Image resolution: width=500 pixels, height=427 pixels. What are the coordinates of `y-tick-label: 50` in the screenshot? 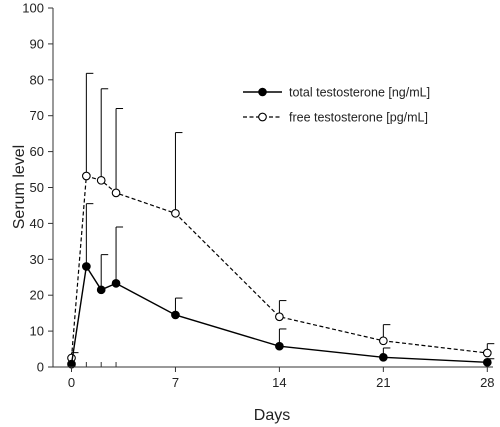 It's located at (37, 187).